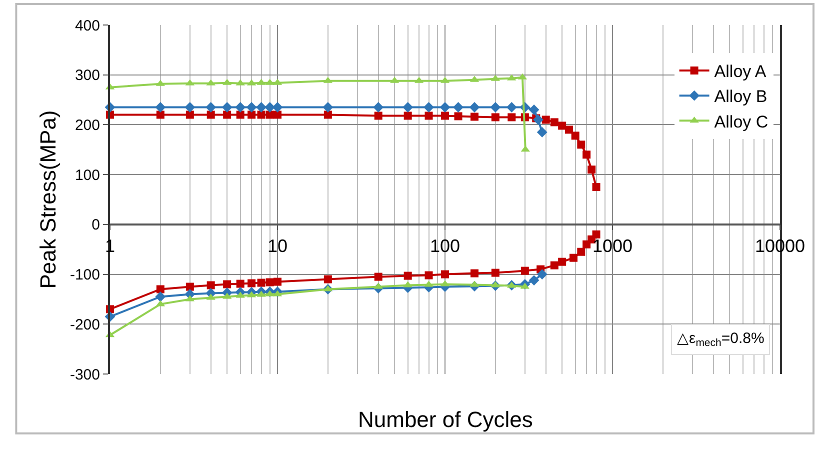 The width and height of the screenshot is (820, 449). What do you see at coordinates (87, 75) in the screenshot?
I see `y-tick-label: 300` at bounding box center [87, 75].